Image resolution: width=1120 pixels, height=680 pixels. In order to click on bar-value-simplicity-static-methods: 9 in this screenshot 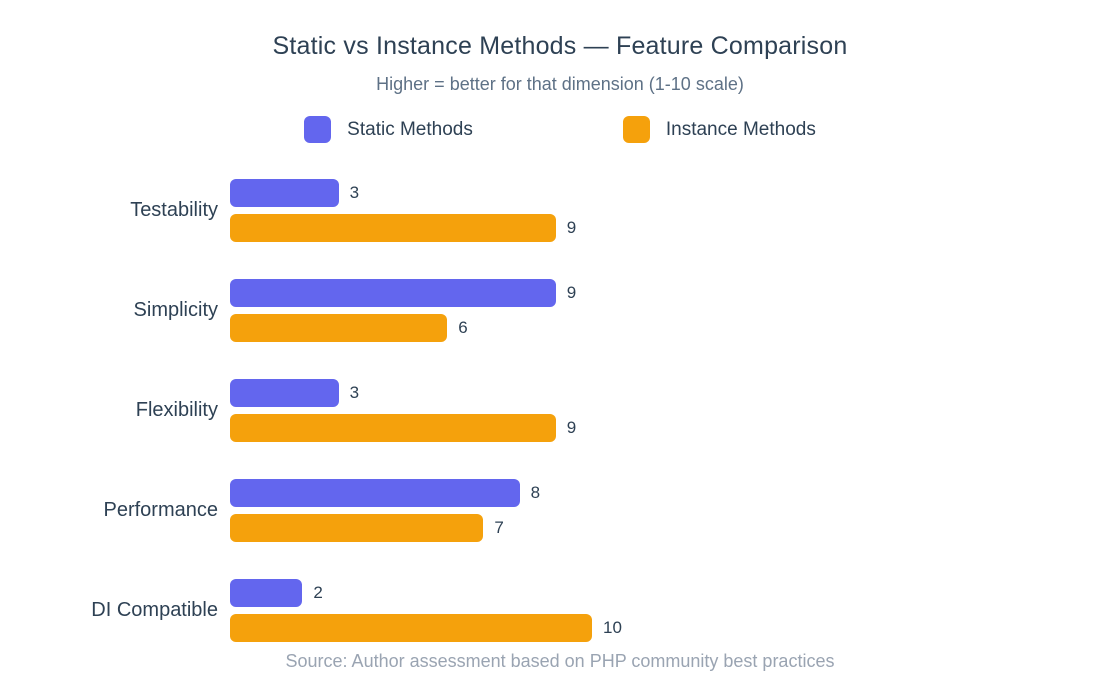, I will do `click(571, 292)`.